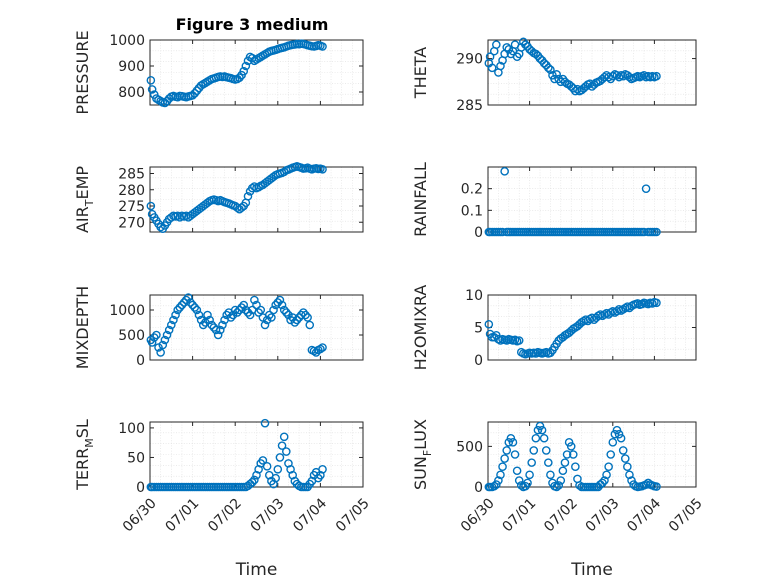  I want to click on y-tick-label: 280, so click(131, 191).